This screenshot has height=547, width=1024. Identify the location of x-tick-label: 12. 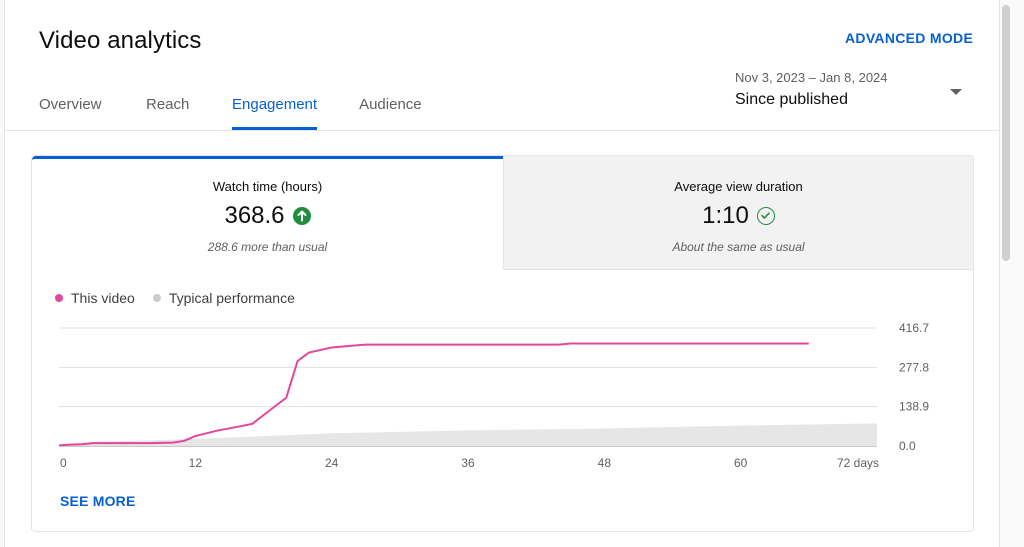
(196, 463).